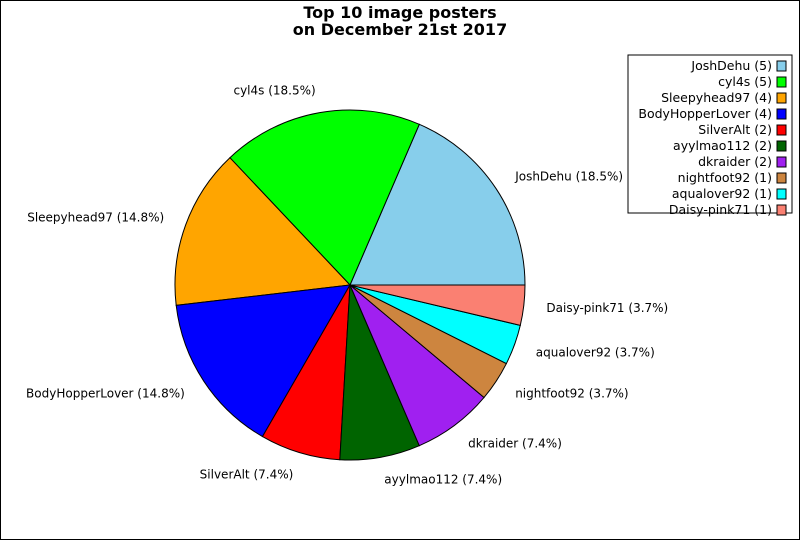 Image resolution: width=800 pixels, height=540 pixels. Describe the element at coordinates (105, 394) in the screenshot. I see `slice-label-BodyHopperLover: BodyHopperLover (14.8%)` at that location.